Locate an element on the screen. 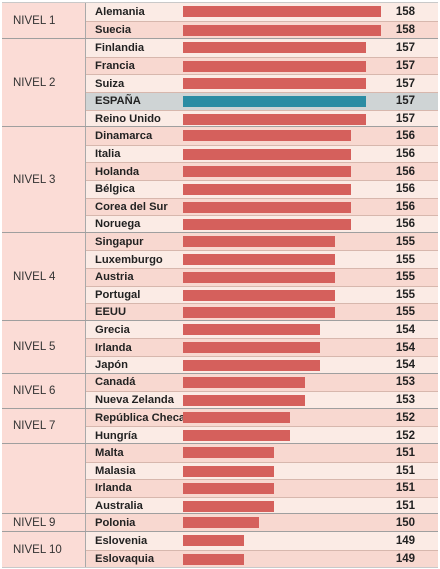 The width and height of the screenshot is (440, 569). level-label: NIVEL 10 is located at coordinates (44, 550).